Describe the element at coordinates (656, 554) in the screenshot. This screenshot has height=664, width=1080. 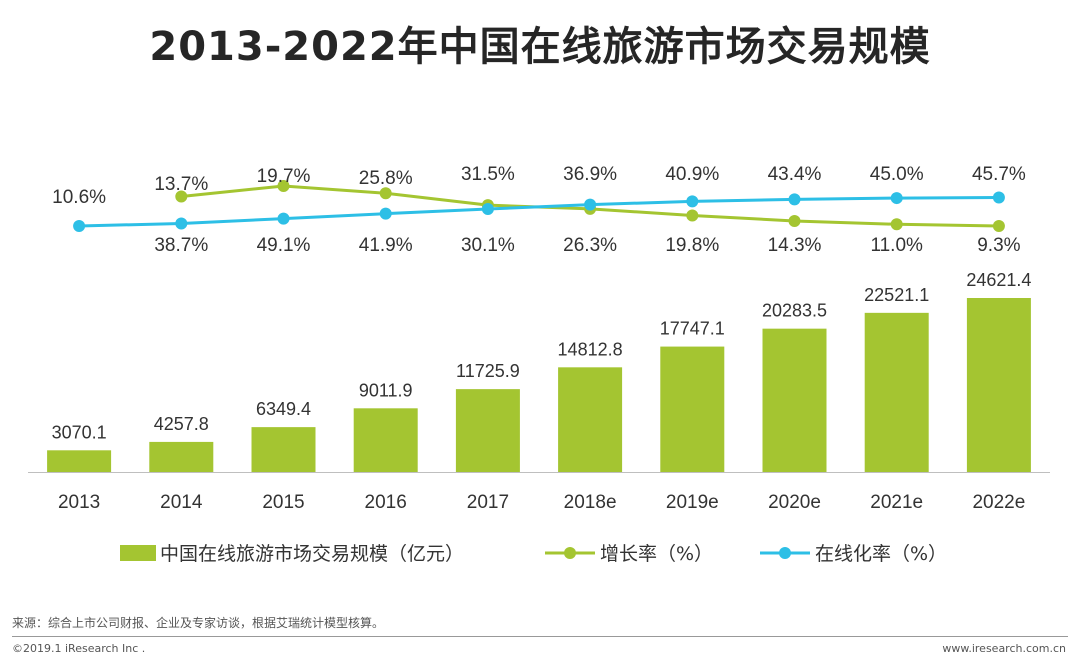
I see `legend-label-growth: 增长率（%）` at that location.